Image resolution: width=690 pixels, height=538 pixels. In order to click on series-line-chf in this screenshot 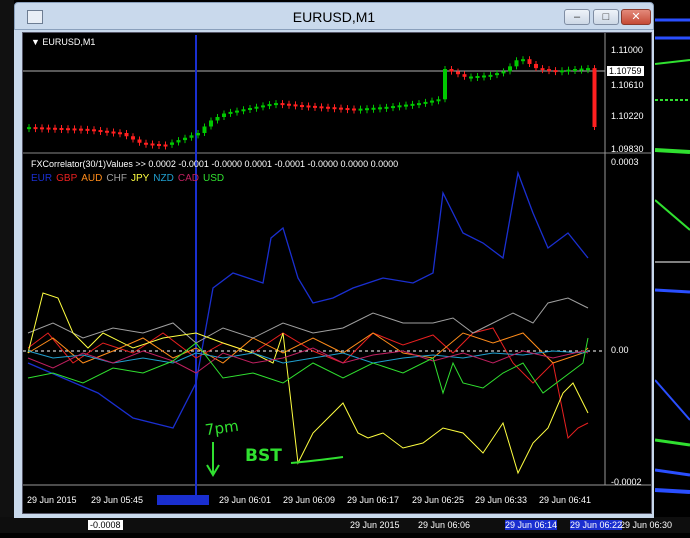, I will do `click(308, 320)`.